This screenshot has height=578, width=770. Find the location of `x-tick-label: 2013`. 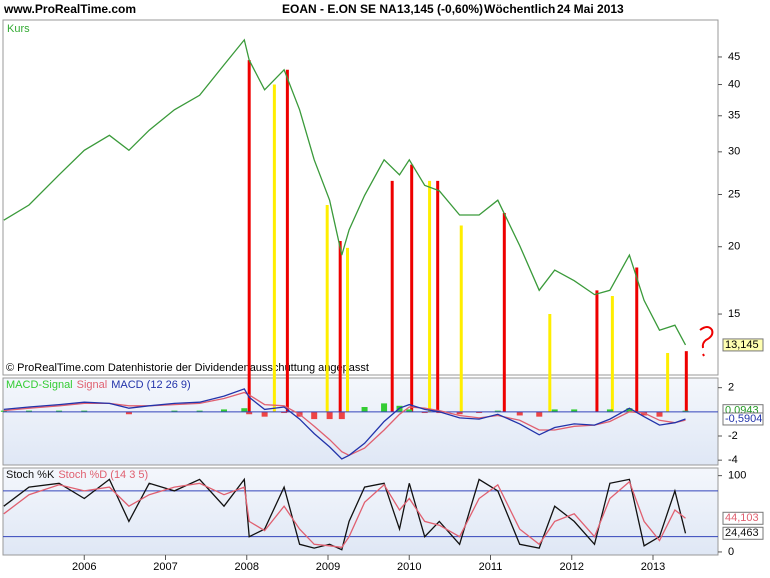

x-tick-label: 2013 is located at coordinates (653, 567).